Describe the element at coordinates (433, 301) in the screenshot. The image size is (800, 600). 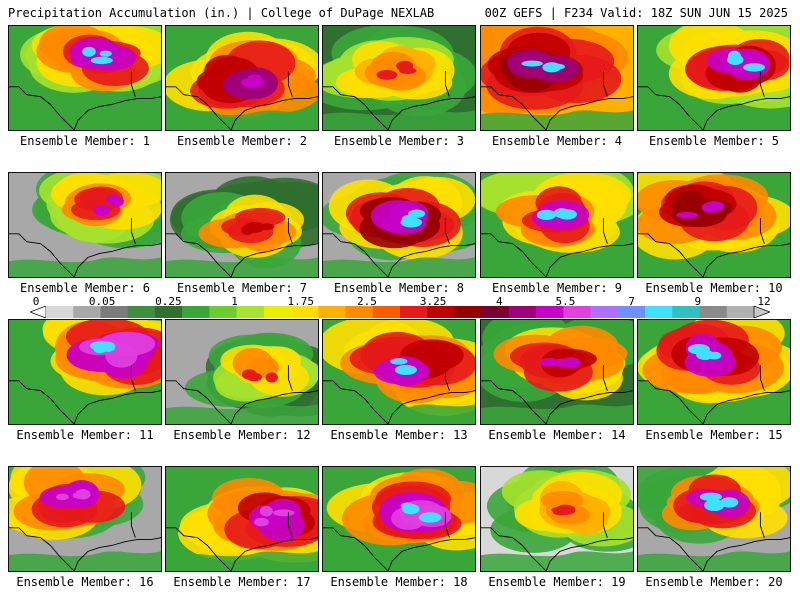
I see `colorbar-tick-label: 3.25` at that location.